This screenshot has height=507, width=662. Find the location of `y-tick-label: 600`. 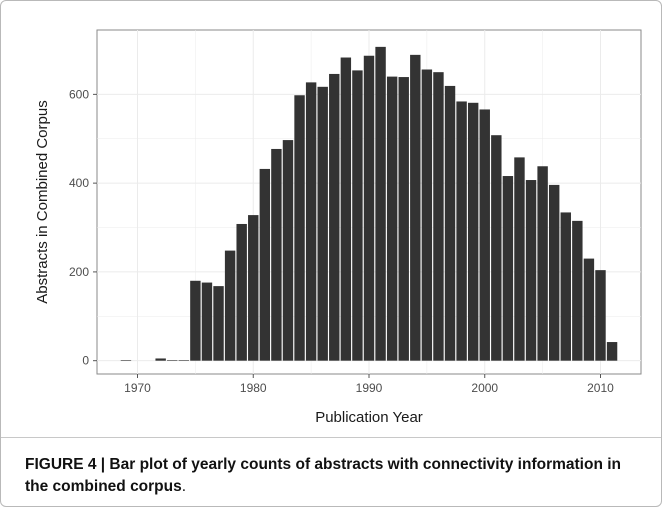

y-tick-label: 600 is located at coordinates (79, 94).